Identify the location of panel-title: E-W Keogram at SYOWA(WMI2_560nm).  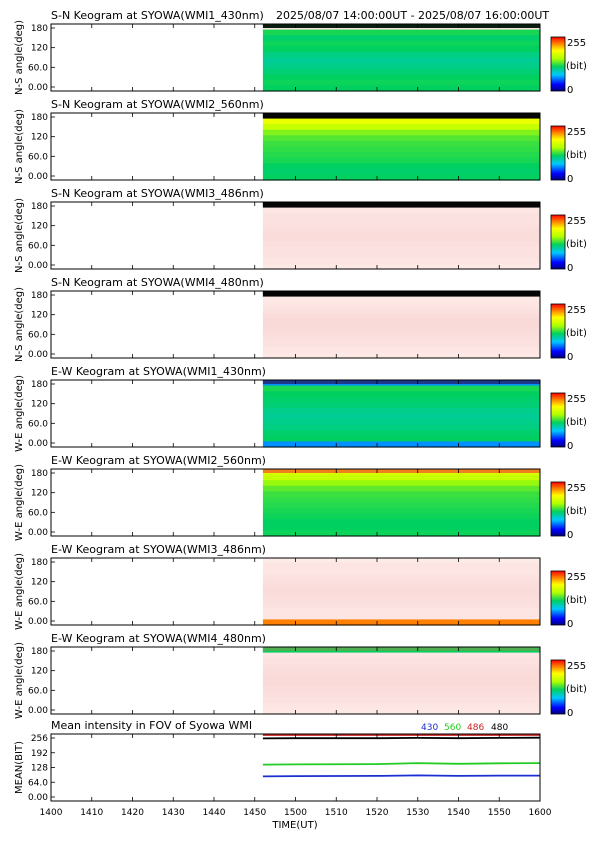
(158, 460).